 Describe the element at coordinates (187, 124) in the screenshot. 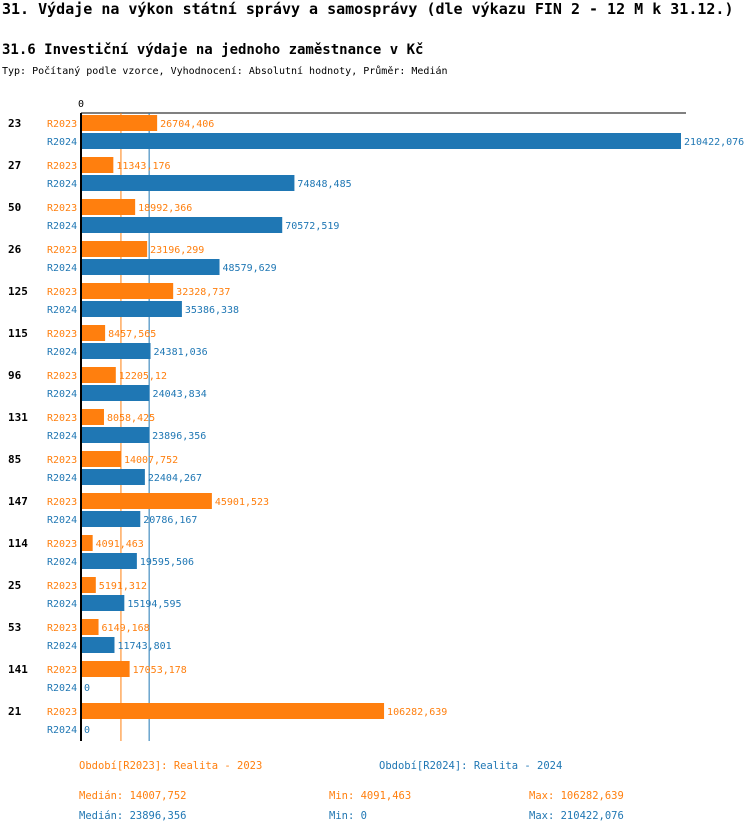

I see `data-label: 26704,406` at that location.